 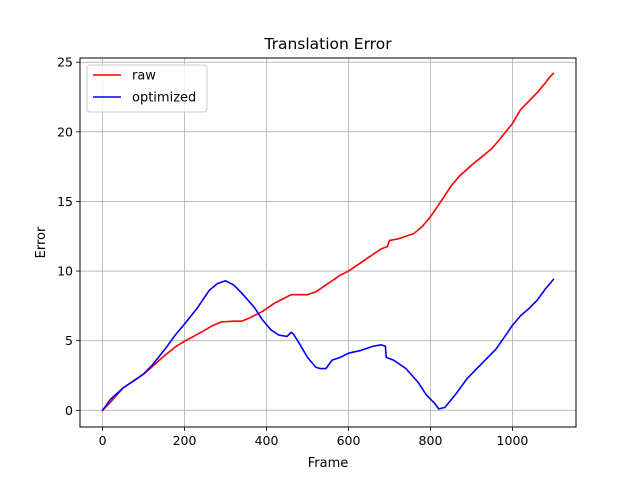 What do you see at coordinates (69, 340) in the screenshot?
I see `y-tick-label: 5` at bounding box center [69, 340].